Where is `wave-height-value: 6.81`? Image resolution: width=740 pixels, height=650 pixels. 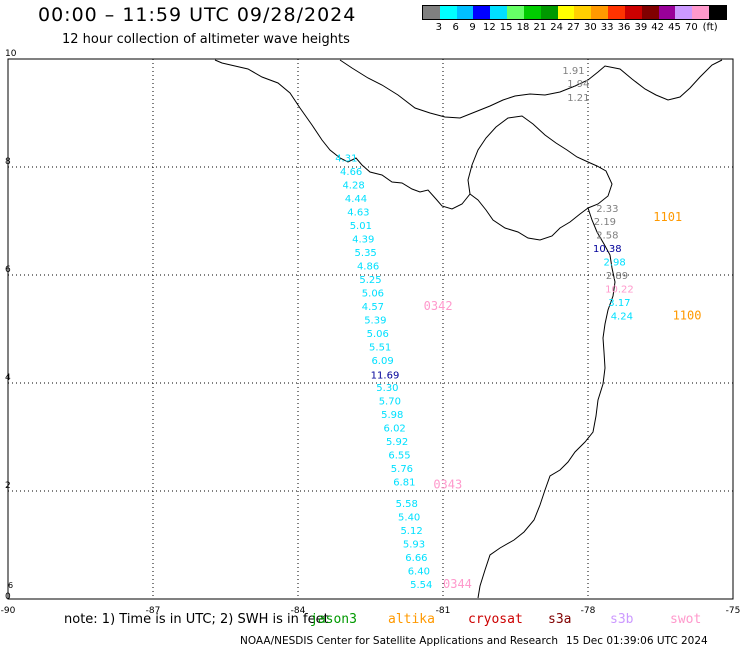
wave-height-value: 6.81 is located at coordinates (404, 483).